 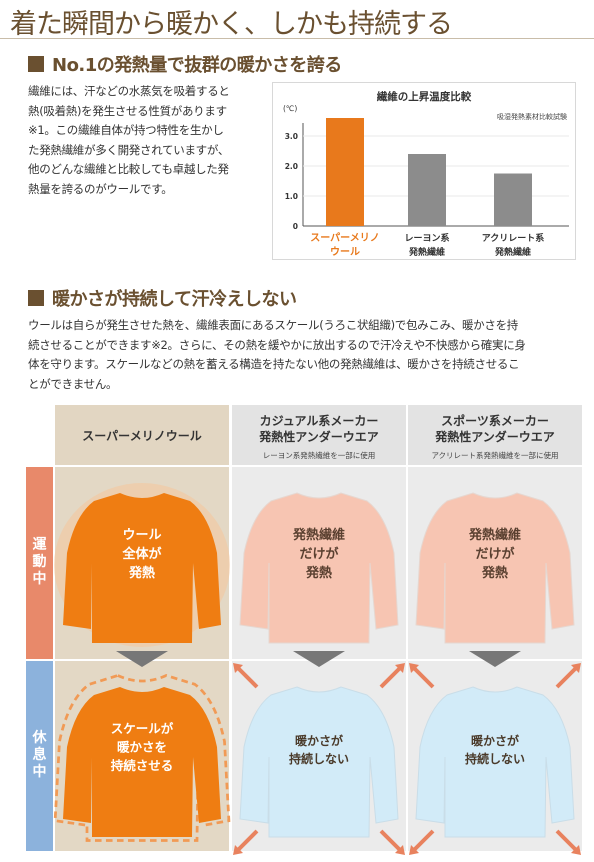 What do you see at coordinates (345, 252) in the screenshot?
I see `x-tick-label: ウール` at bounding box center [345, 252].